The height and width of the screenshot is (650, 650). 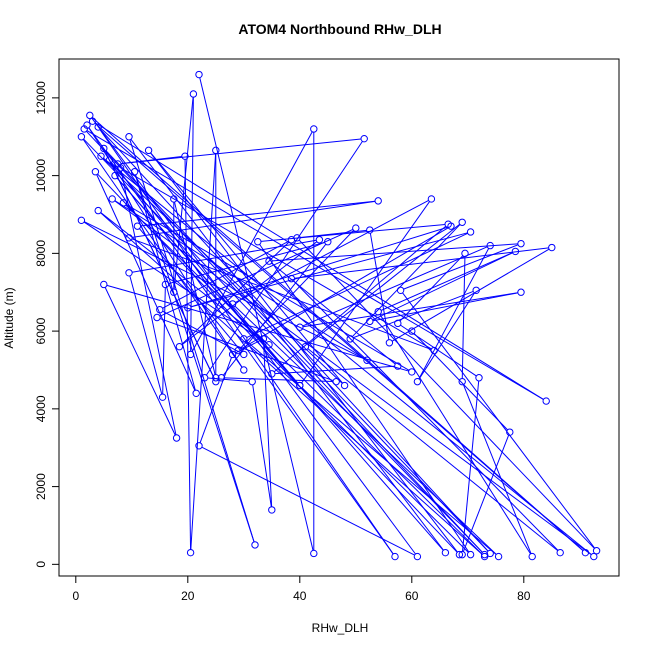 I want to click on y-tick-label: 8000, so click(x=41, y=253).